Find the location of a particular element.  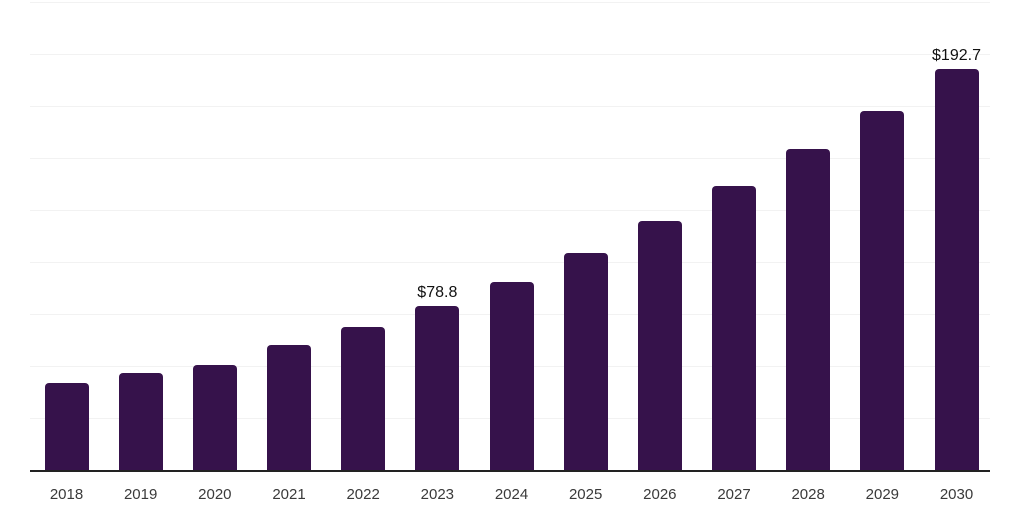

x-tick-label: 2029 is located at coordinates (882, 494).